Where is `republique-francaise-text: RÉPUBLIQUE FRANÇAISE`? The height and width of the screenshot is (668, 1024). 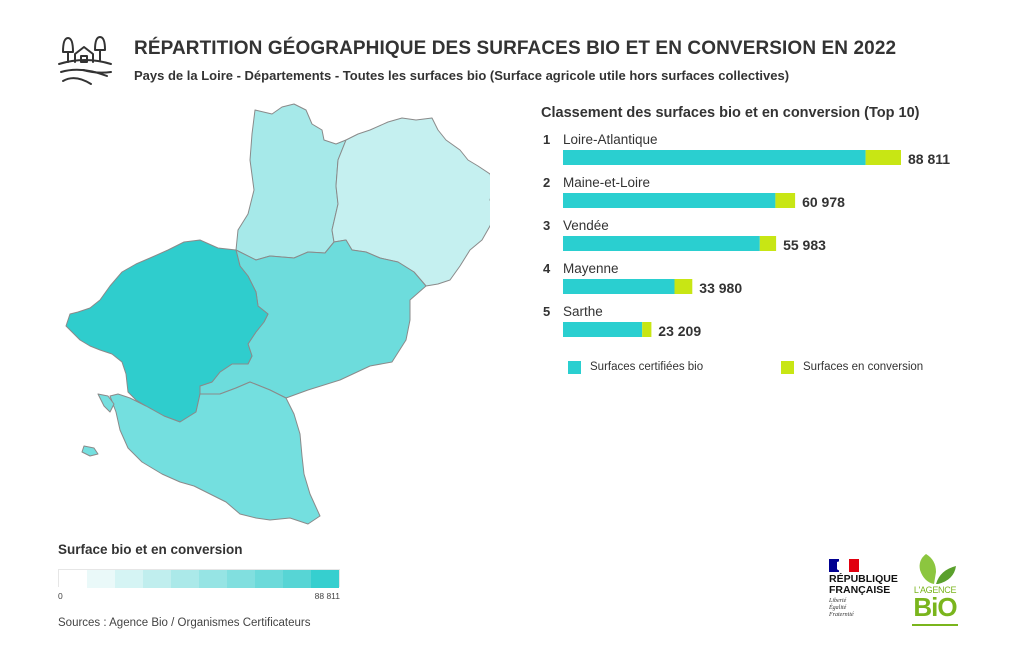
republique-francaise-text: RÉPUBLIQUE FRANÇAISE is located at coordinates (863, 585).